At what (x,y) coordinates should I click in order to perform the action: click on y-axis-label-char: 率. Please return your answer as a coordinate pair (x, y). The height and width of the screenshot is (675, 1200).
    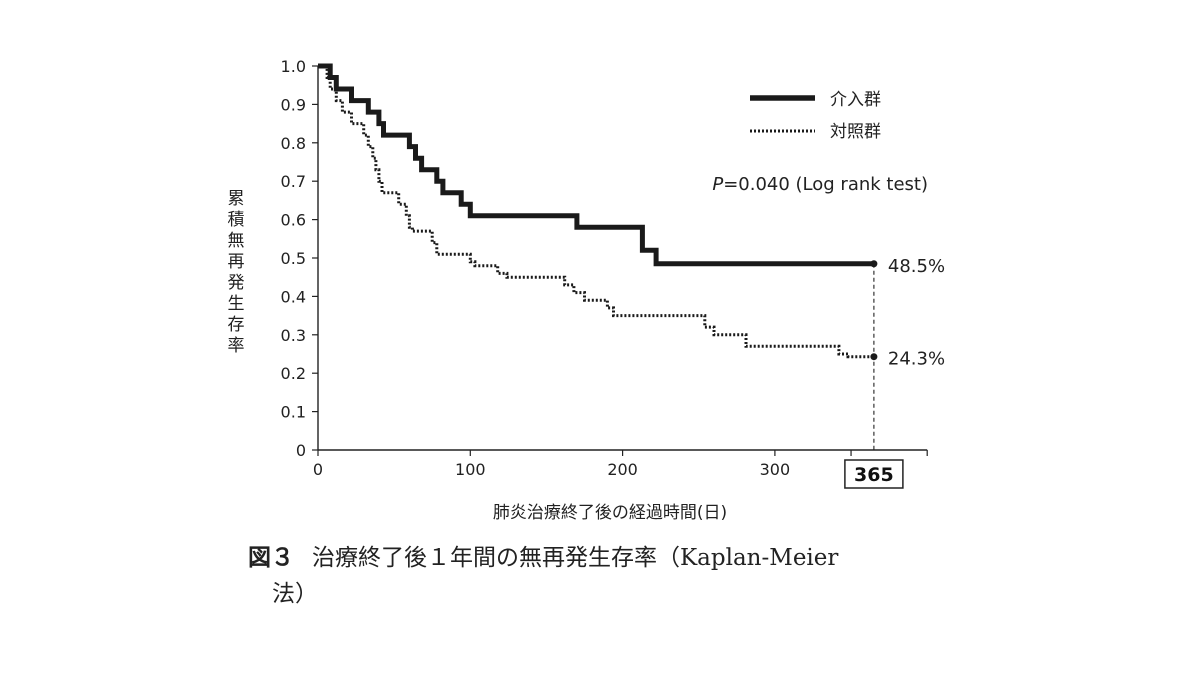
    Looking at the image, I should click on (236, 346).